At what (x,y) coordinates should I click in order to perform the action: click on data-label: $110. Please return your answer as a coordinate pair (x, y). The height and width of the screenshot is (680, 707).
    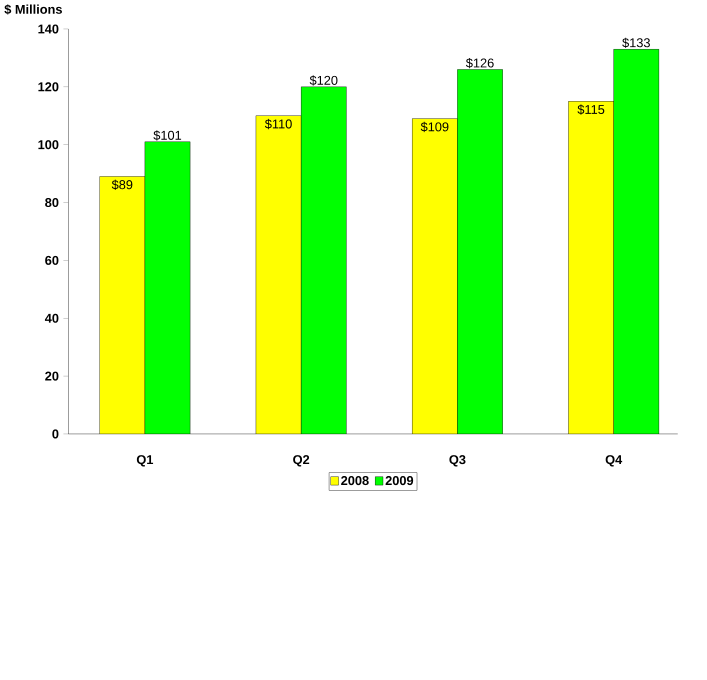
    Looking at the image, I should click on (278, 124).